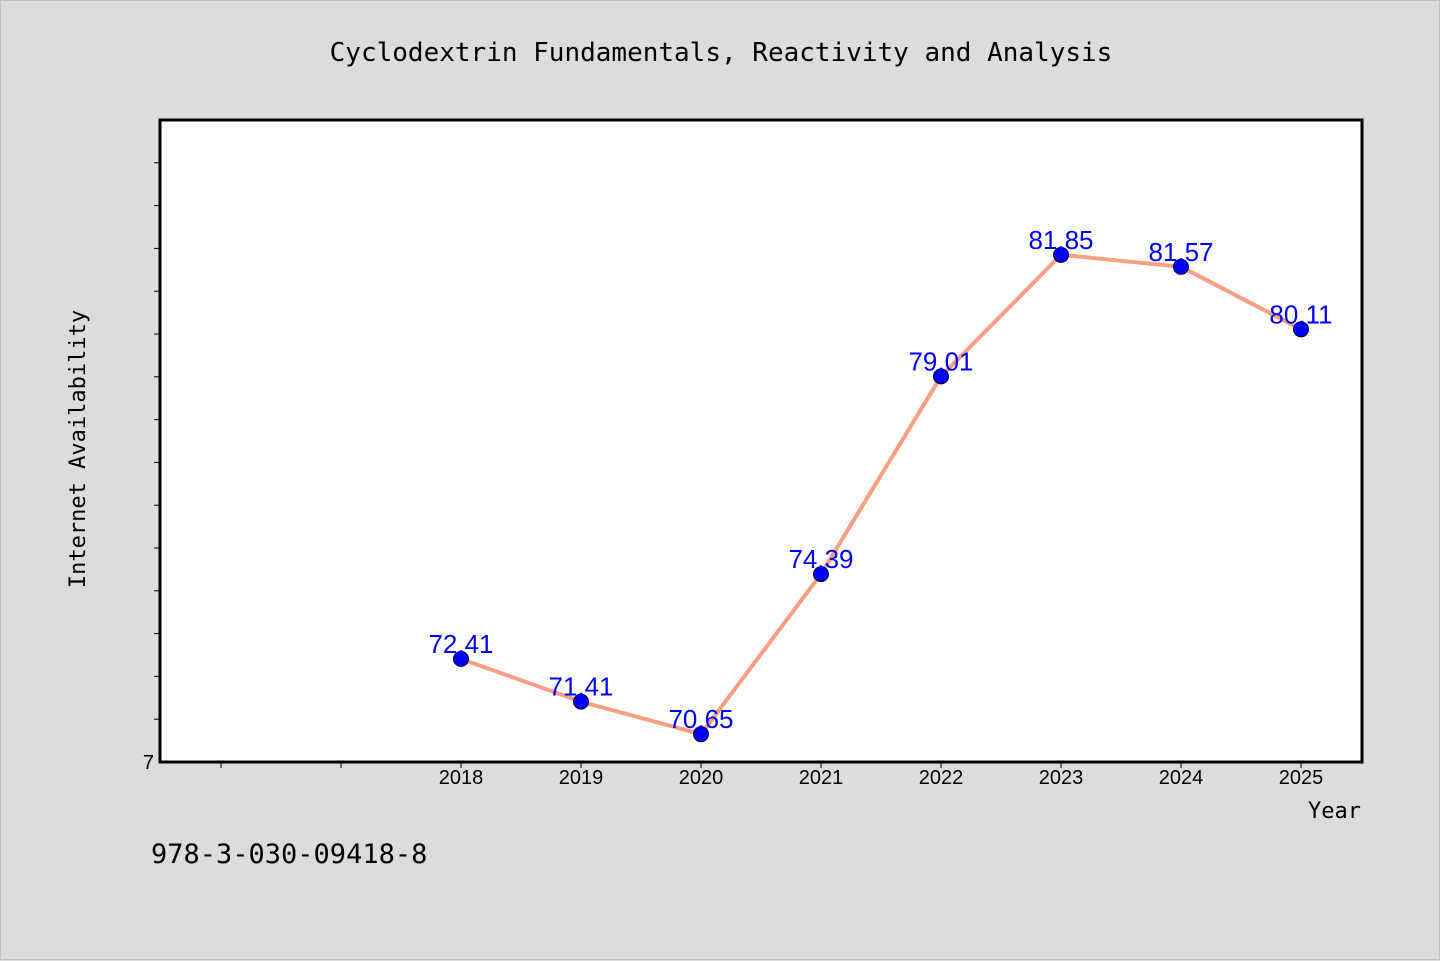  What do you see at coordinates (460, 644) in the screenshot?
I see `data-label: 72.41` at bounding box center [460, 644].